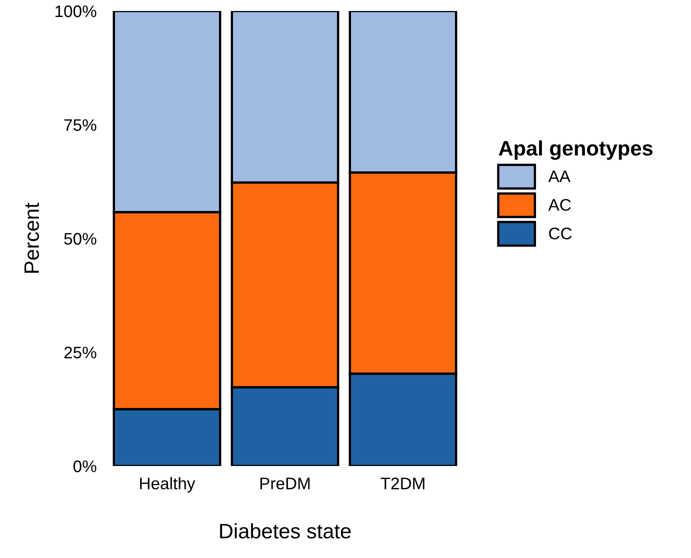 The image size is (691, 558). What do you see at coordinates (80, 352) in the screenshot?
I see `y-tick-label: 25%` at bounding box center [80, 352].